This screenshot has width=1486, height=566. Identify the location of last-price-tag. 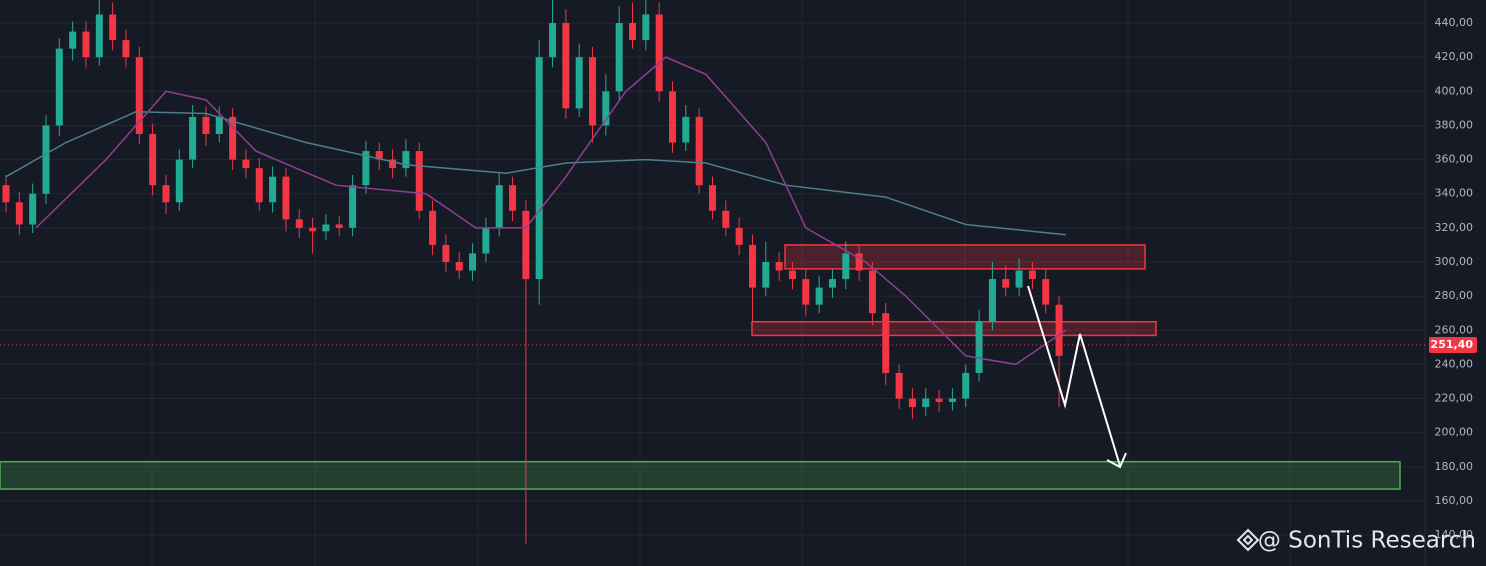
(1453, 344).